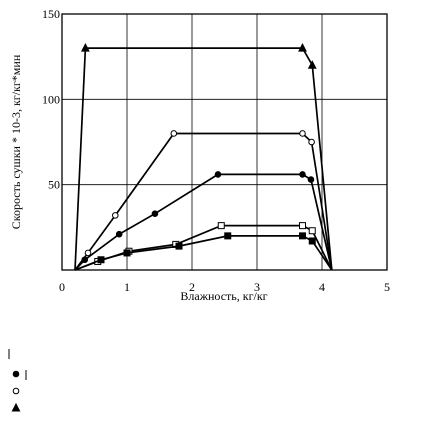 The width and height of the screenshot is (430, 447). Describe the element at coordinates (54, 185) in the screenshot. I see `y-tick-label: 50` at that location.